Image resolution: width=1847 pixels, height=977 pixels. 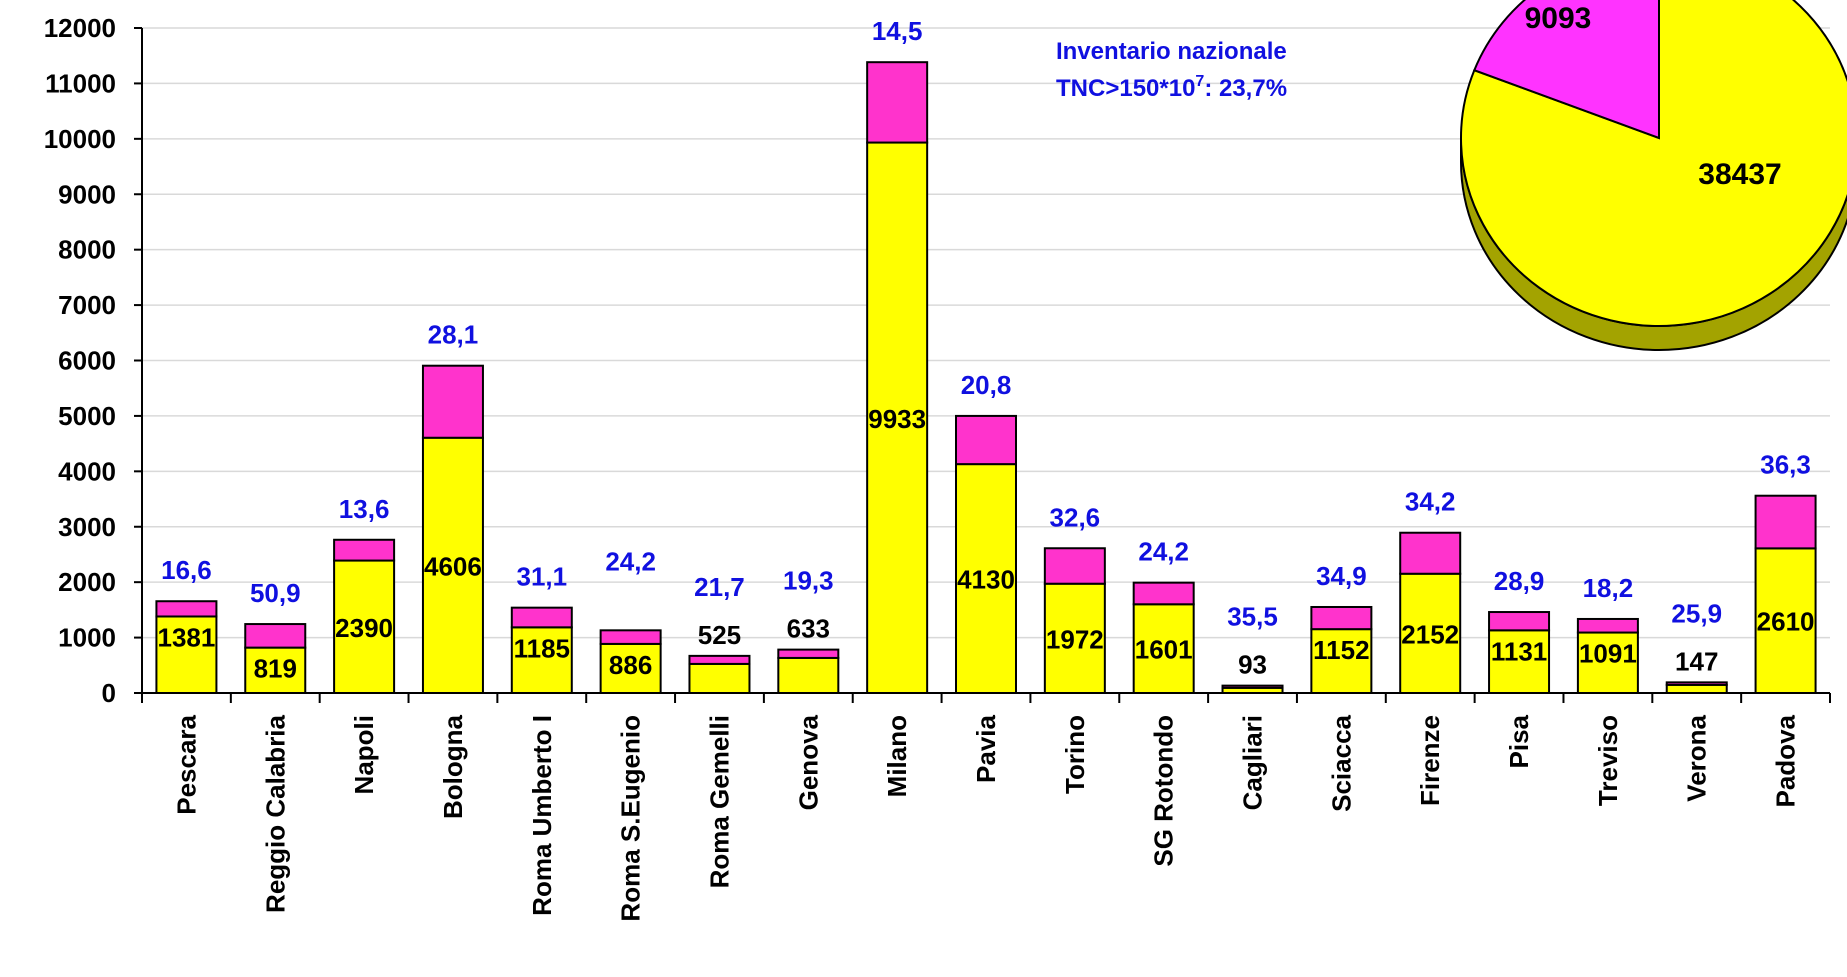 What do you see at coordinates (1653, 163) in the screenshot?
I see `pie-slice-low` at bounding box center [1653, 163].